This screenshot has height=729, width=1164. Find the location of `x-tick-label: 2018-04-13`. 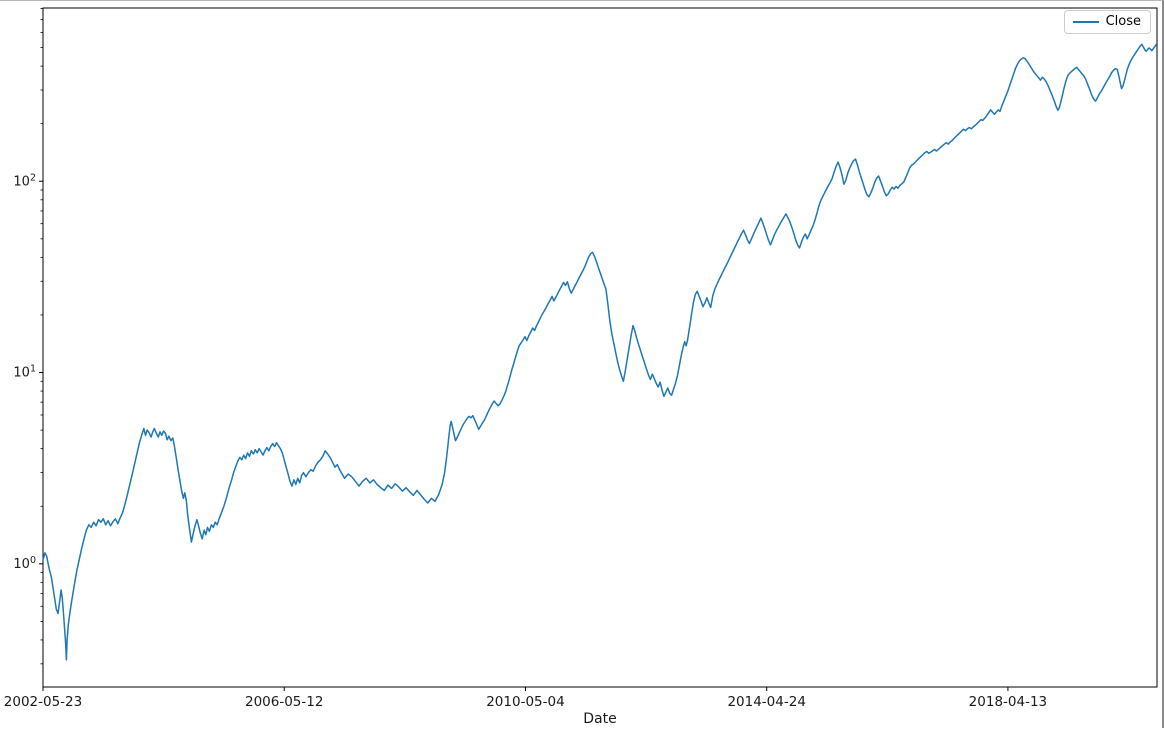

x-tick-label: 2018-04-13 is located at coordinates (1008, 702).